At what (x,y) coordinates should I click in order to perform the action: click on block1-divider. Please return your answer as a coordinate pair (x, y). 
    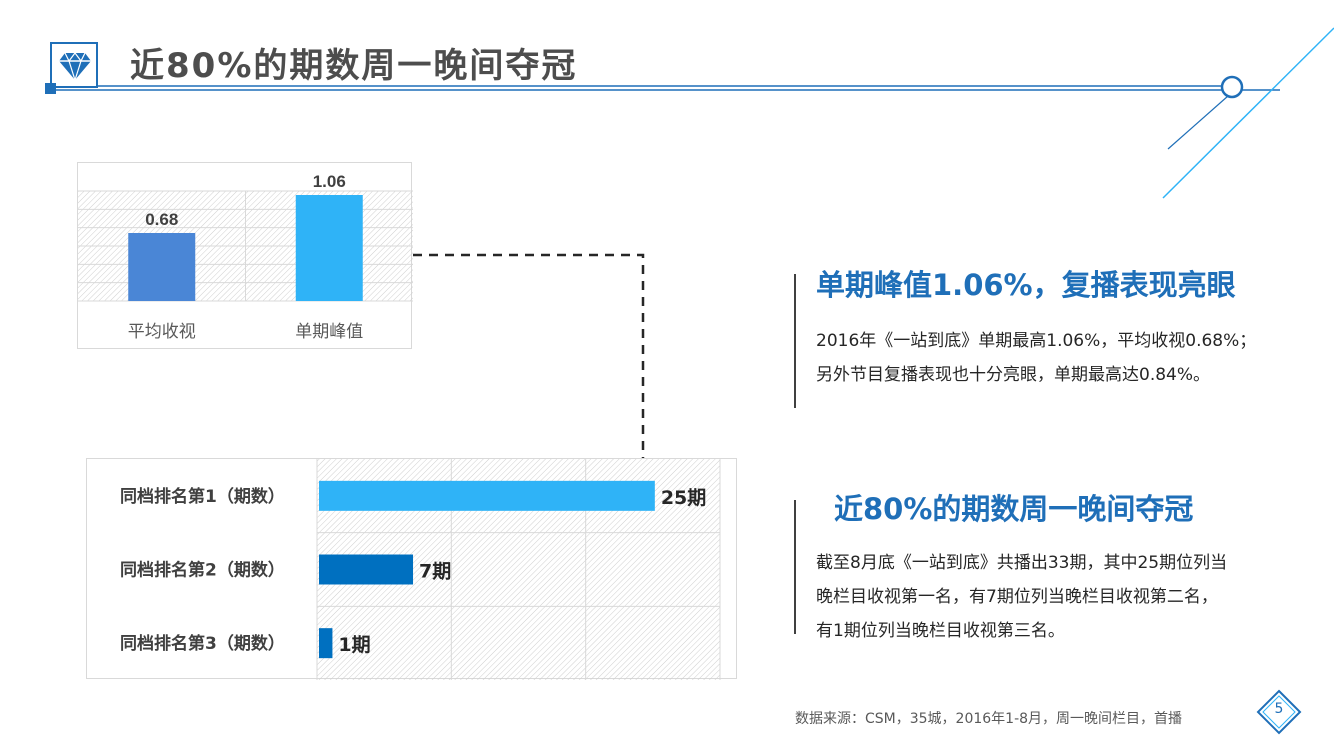
    Looking at the image, I should click on (795, 341).